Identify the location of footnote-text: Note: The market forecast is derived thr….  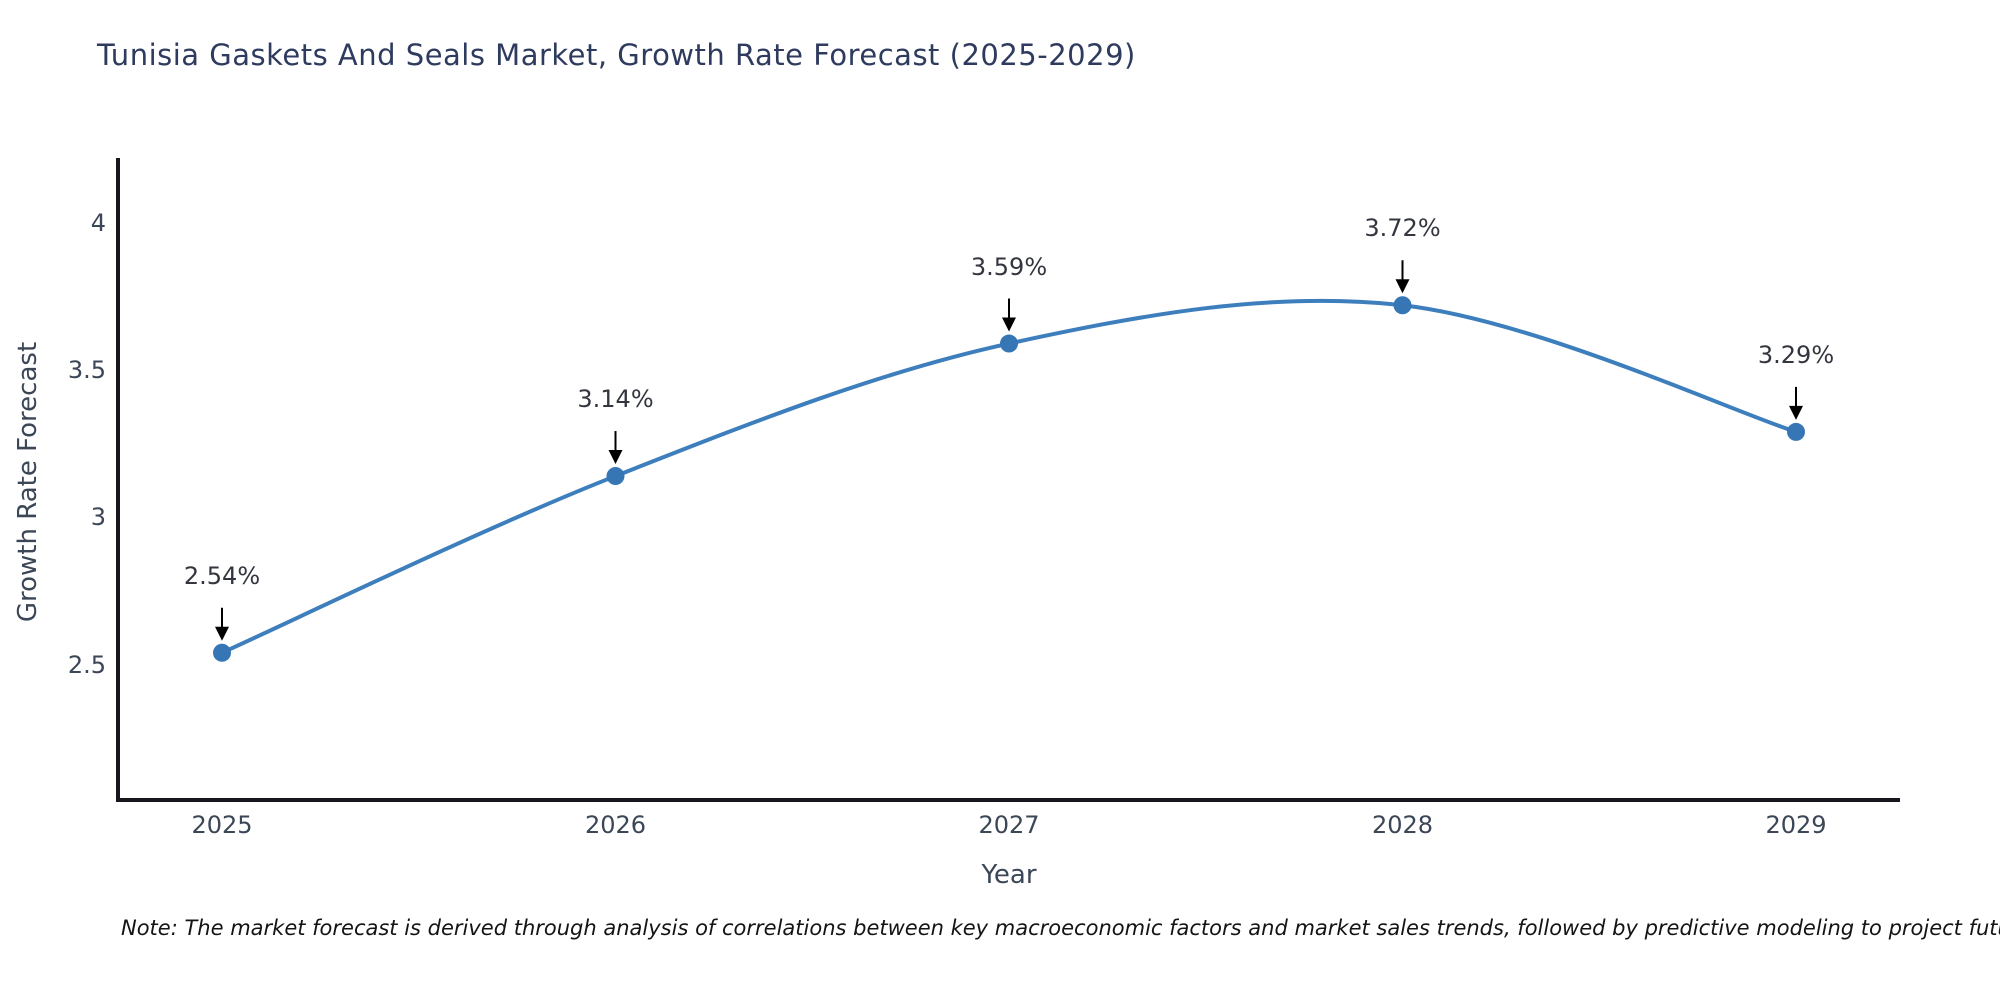
(1060, 928).